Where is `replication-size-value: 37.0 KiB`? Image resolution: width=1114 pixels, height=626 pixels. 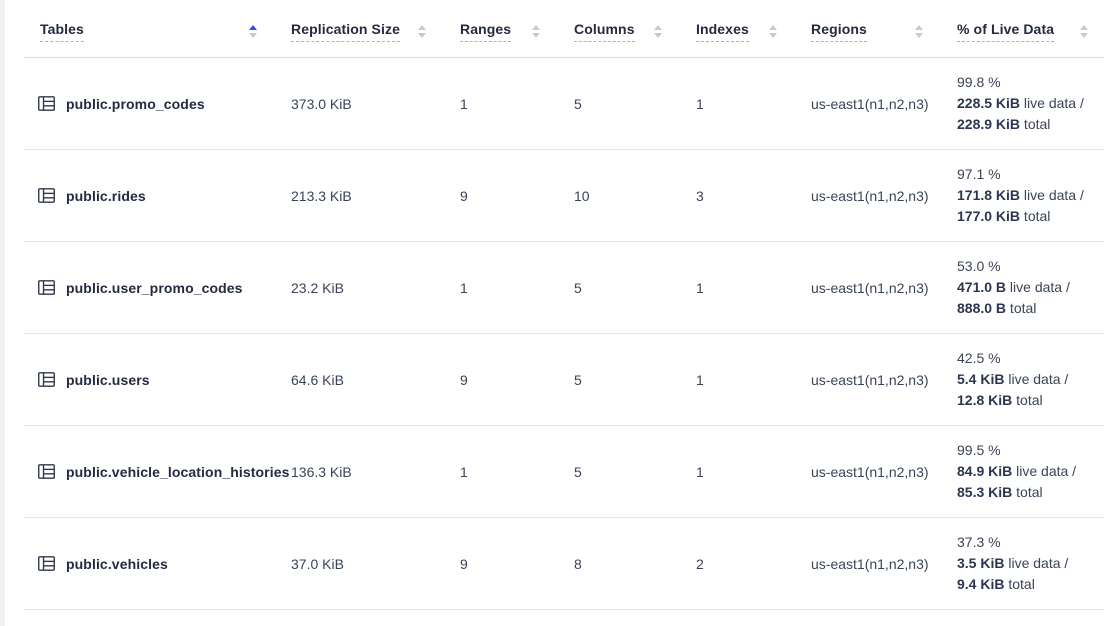
replication-size-value: 37.0 KiB is located at coordinates (317, 563).